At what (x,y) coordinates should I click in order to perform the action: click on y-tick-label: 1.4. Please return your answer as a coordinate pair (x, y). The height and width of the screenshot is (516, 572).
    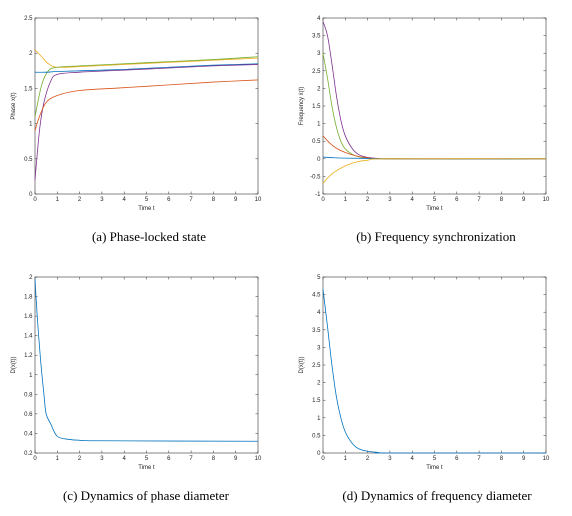
    Looking at the image, I should click on (28, 337).